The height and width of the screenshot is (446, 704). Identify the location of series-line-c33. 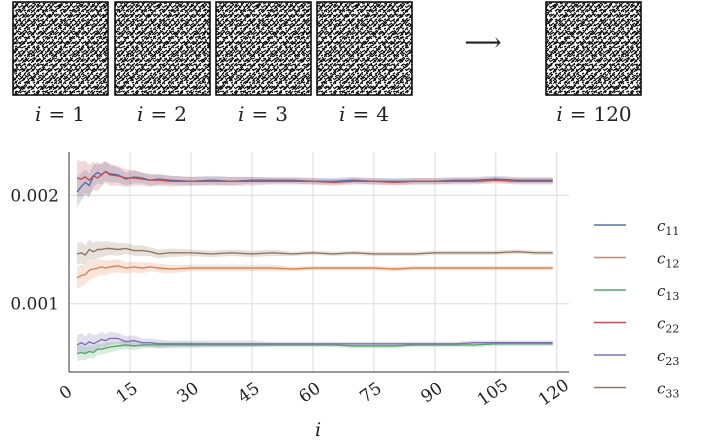
(314, 251).